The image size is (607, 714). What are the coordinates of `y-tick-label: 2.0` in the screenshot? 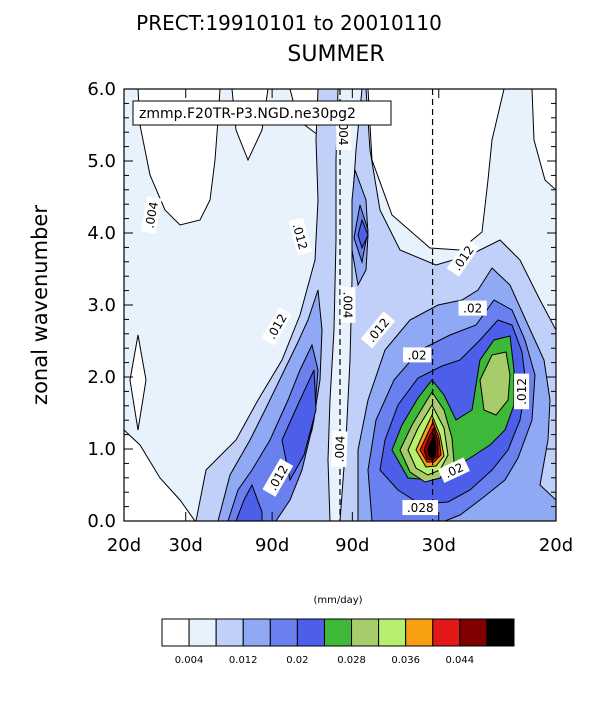 It's located at (101, 377).